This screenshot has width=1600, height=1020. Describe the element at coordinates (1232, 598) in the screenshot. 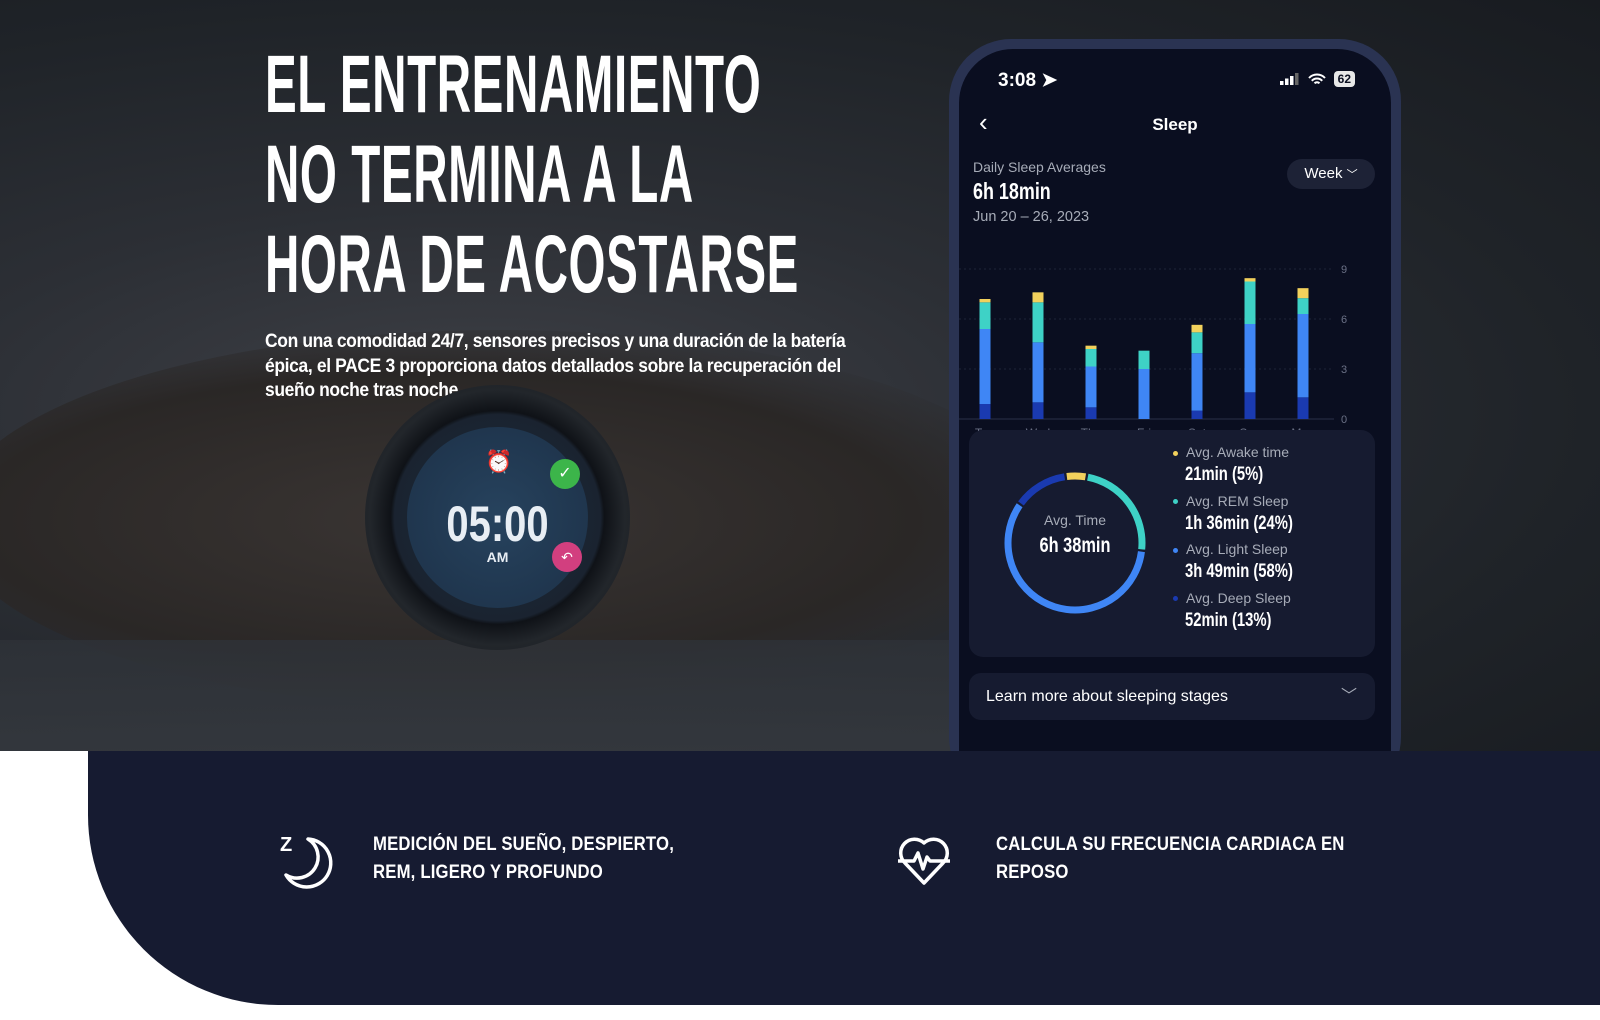

I see `legend-label: Avg. Deep Sleep` at that location.